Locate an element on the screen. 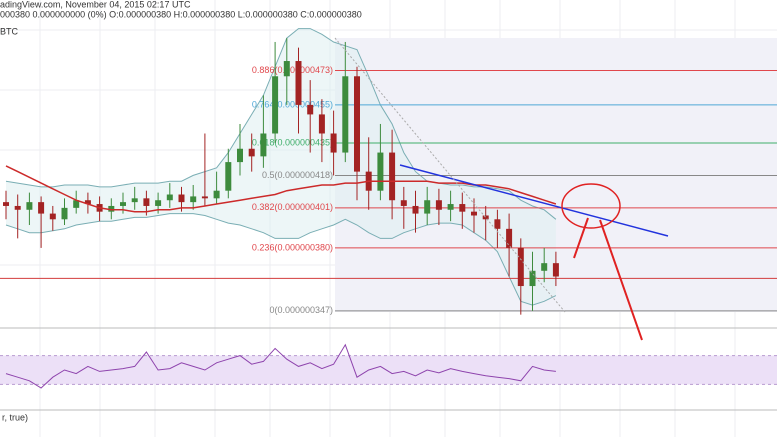 This screenshot has width=777, height=437. fib-label: 0.236(0.000000380) is located at coordinates (292, 247).